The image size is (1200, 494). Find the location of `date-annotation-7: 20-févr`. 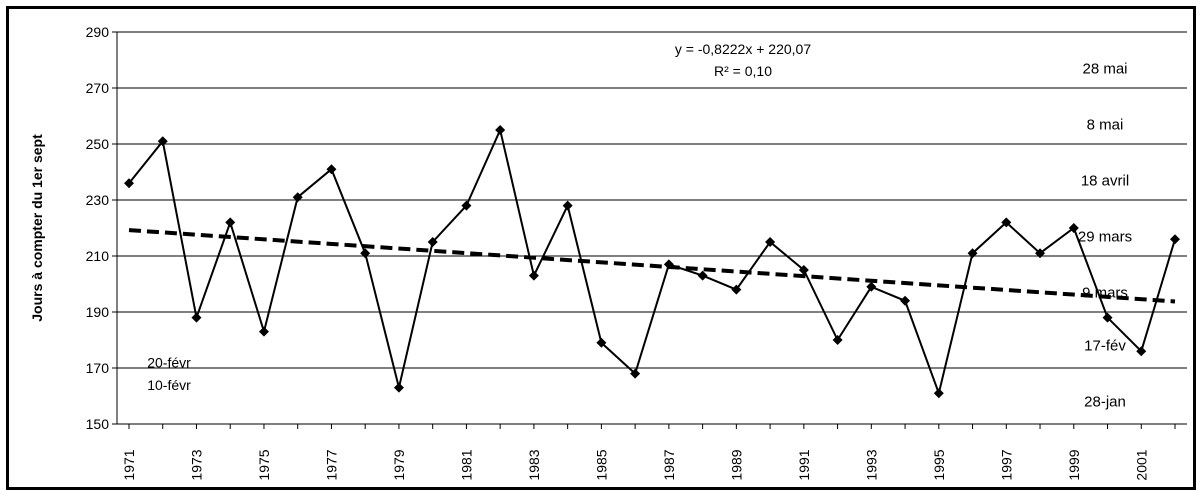

date-annotation-7: 20-févr is located at coordinates (169, 362).